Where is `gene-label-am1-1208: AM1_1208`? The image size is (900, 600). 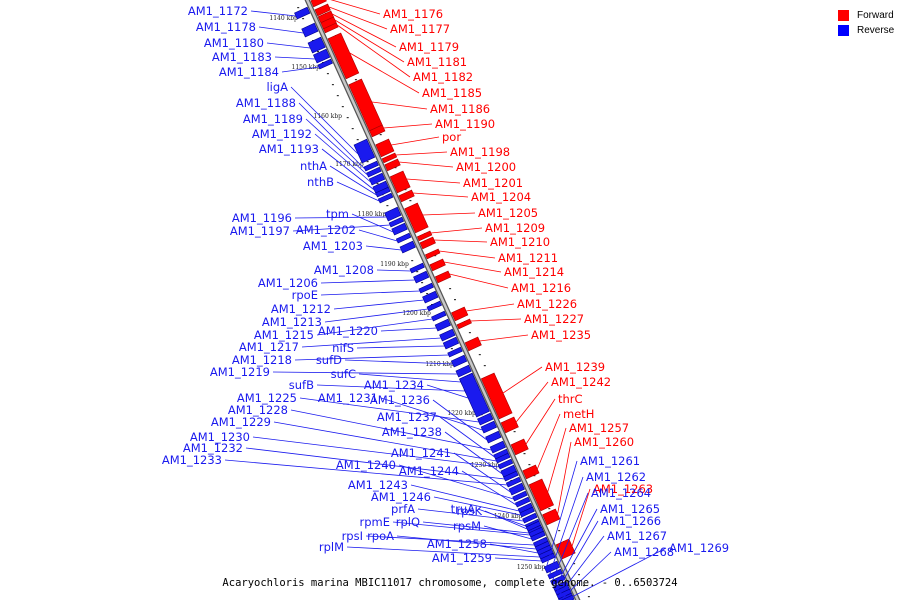 gene-label-am1-1208: AM1_1208 is located at coordinates (344, 270).